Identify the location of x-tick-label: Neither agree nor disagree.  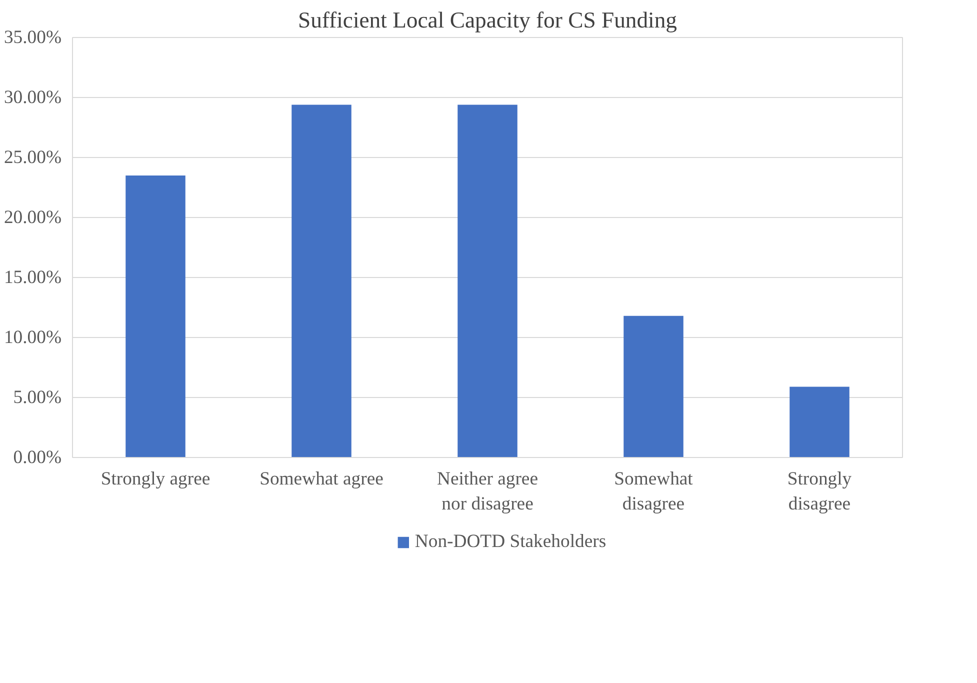
(487, 491).